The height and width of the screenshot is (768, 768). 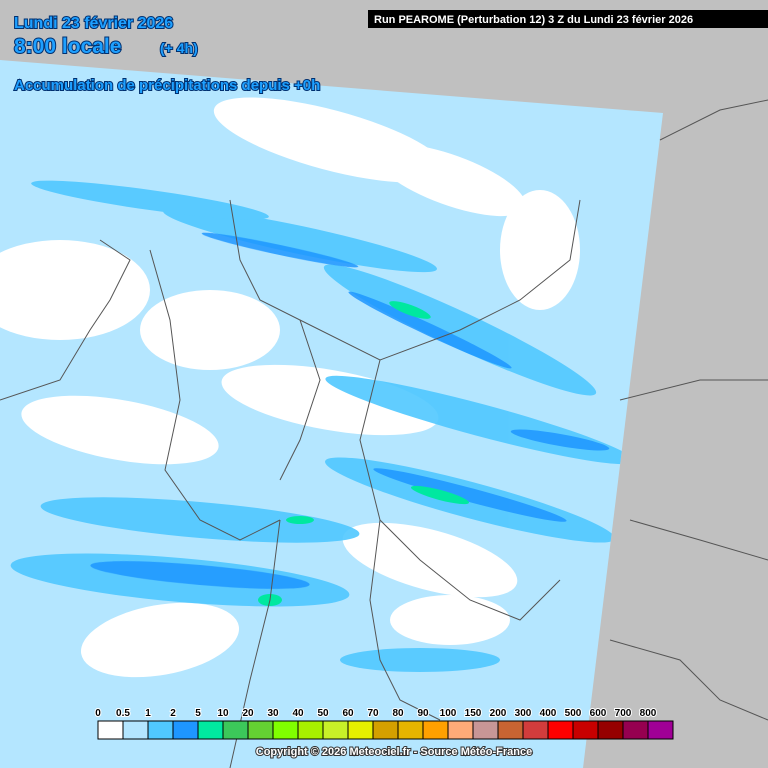 I want to click on legend-label: 0, so click(x=98, y=713).